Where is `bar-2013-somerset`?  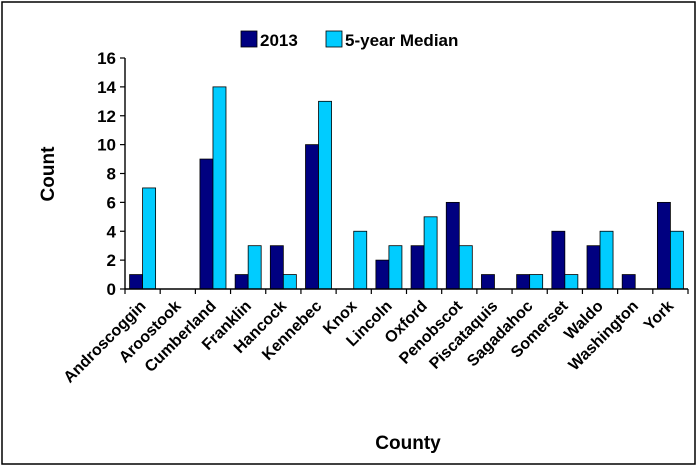
bar-2013-somerset is located at coordinates (558, 260).